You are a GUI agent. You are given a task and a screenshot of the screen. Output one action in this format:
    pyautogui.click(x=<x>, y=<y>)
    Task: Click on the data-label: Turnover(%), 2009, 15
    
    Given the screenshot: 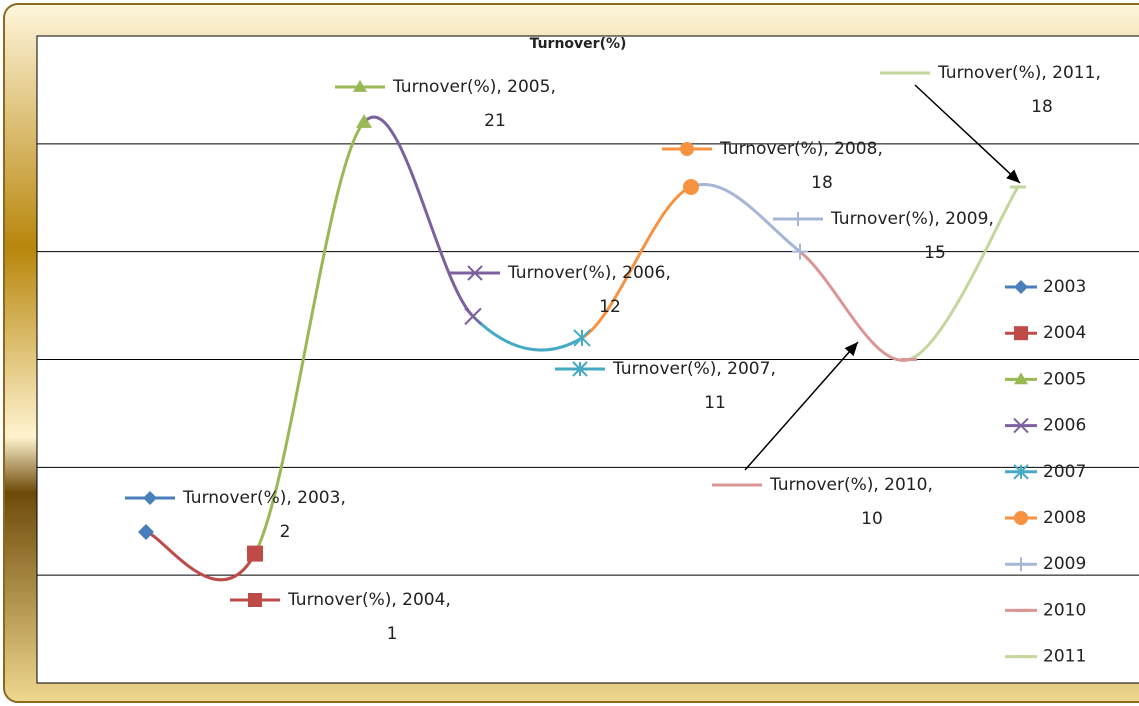 What is the action you would take?
    pyautogui.click(x=912, y=236)
    